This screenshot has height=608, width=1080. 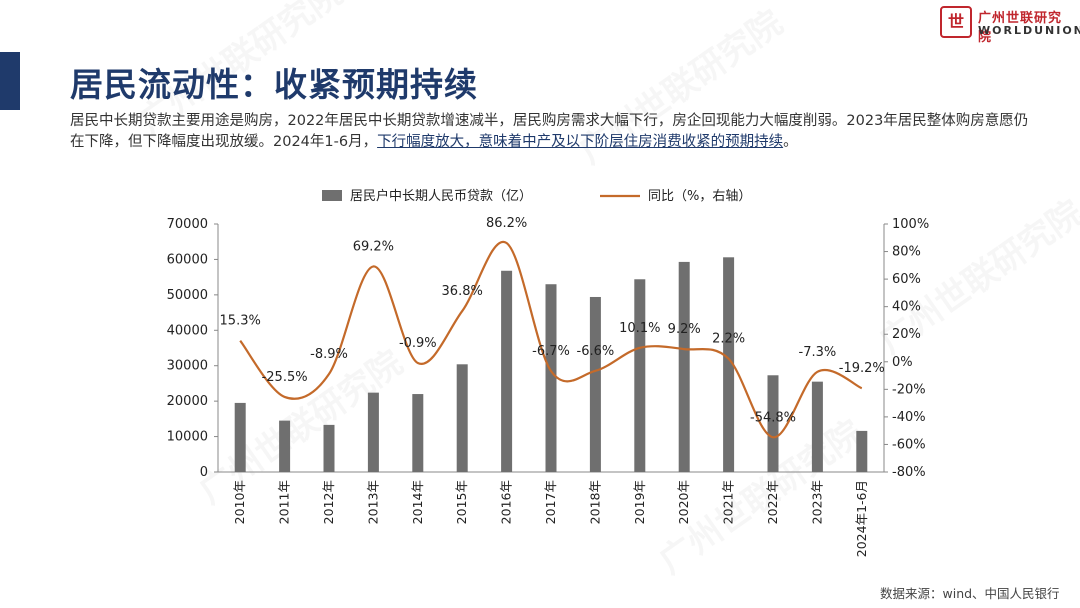 I want to click on x-tick-label: 2023年, so click(x=816, y=502).